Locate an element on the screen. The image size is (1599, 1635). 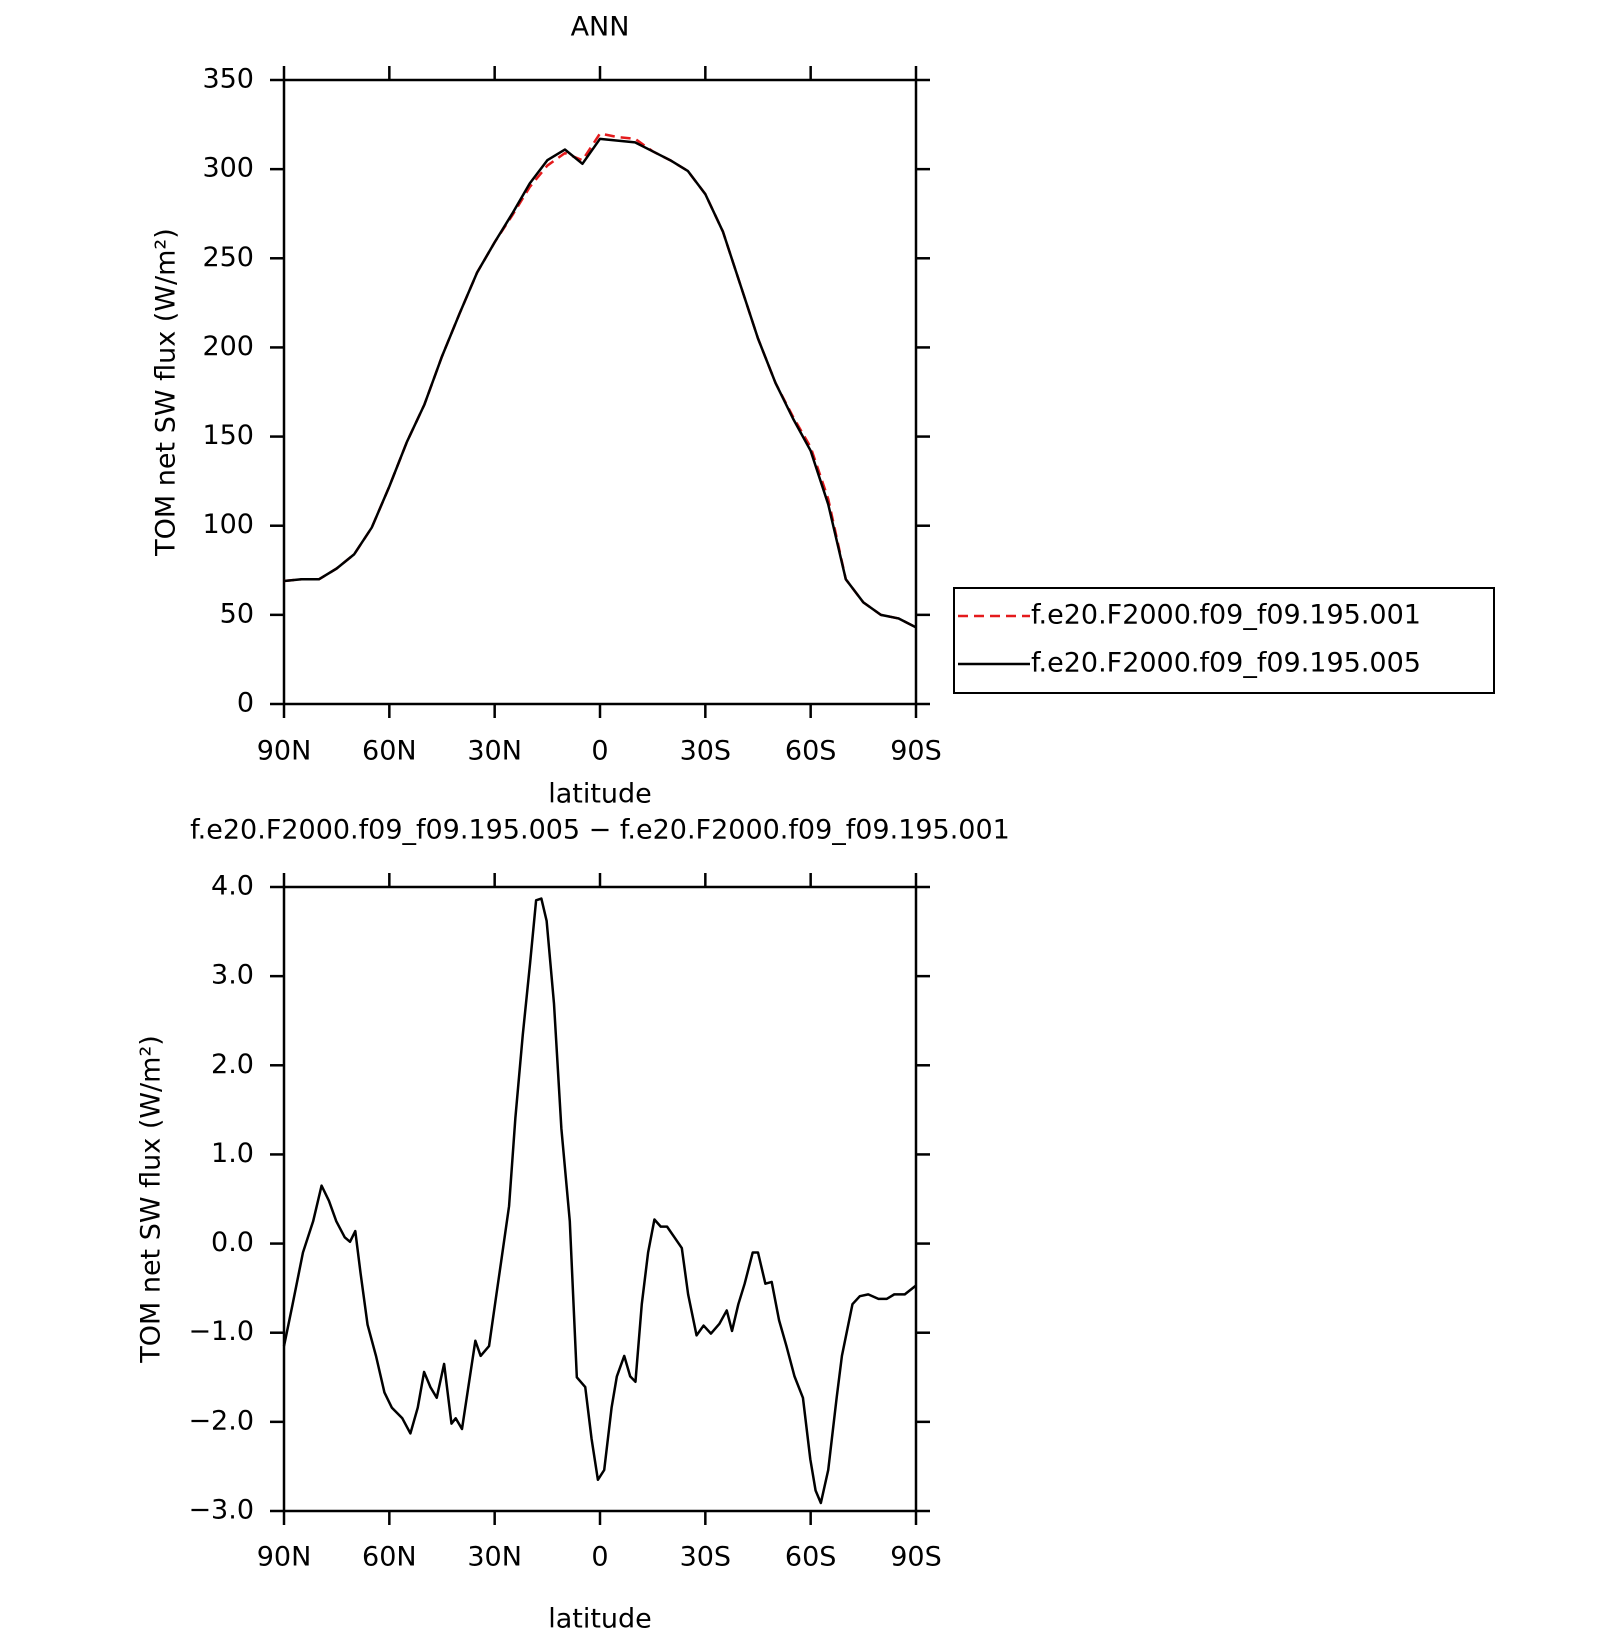
y-tick-label: 50 is located at coordinates (237, 613).